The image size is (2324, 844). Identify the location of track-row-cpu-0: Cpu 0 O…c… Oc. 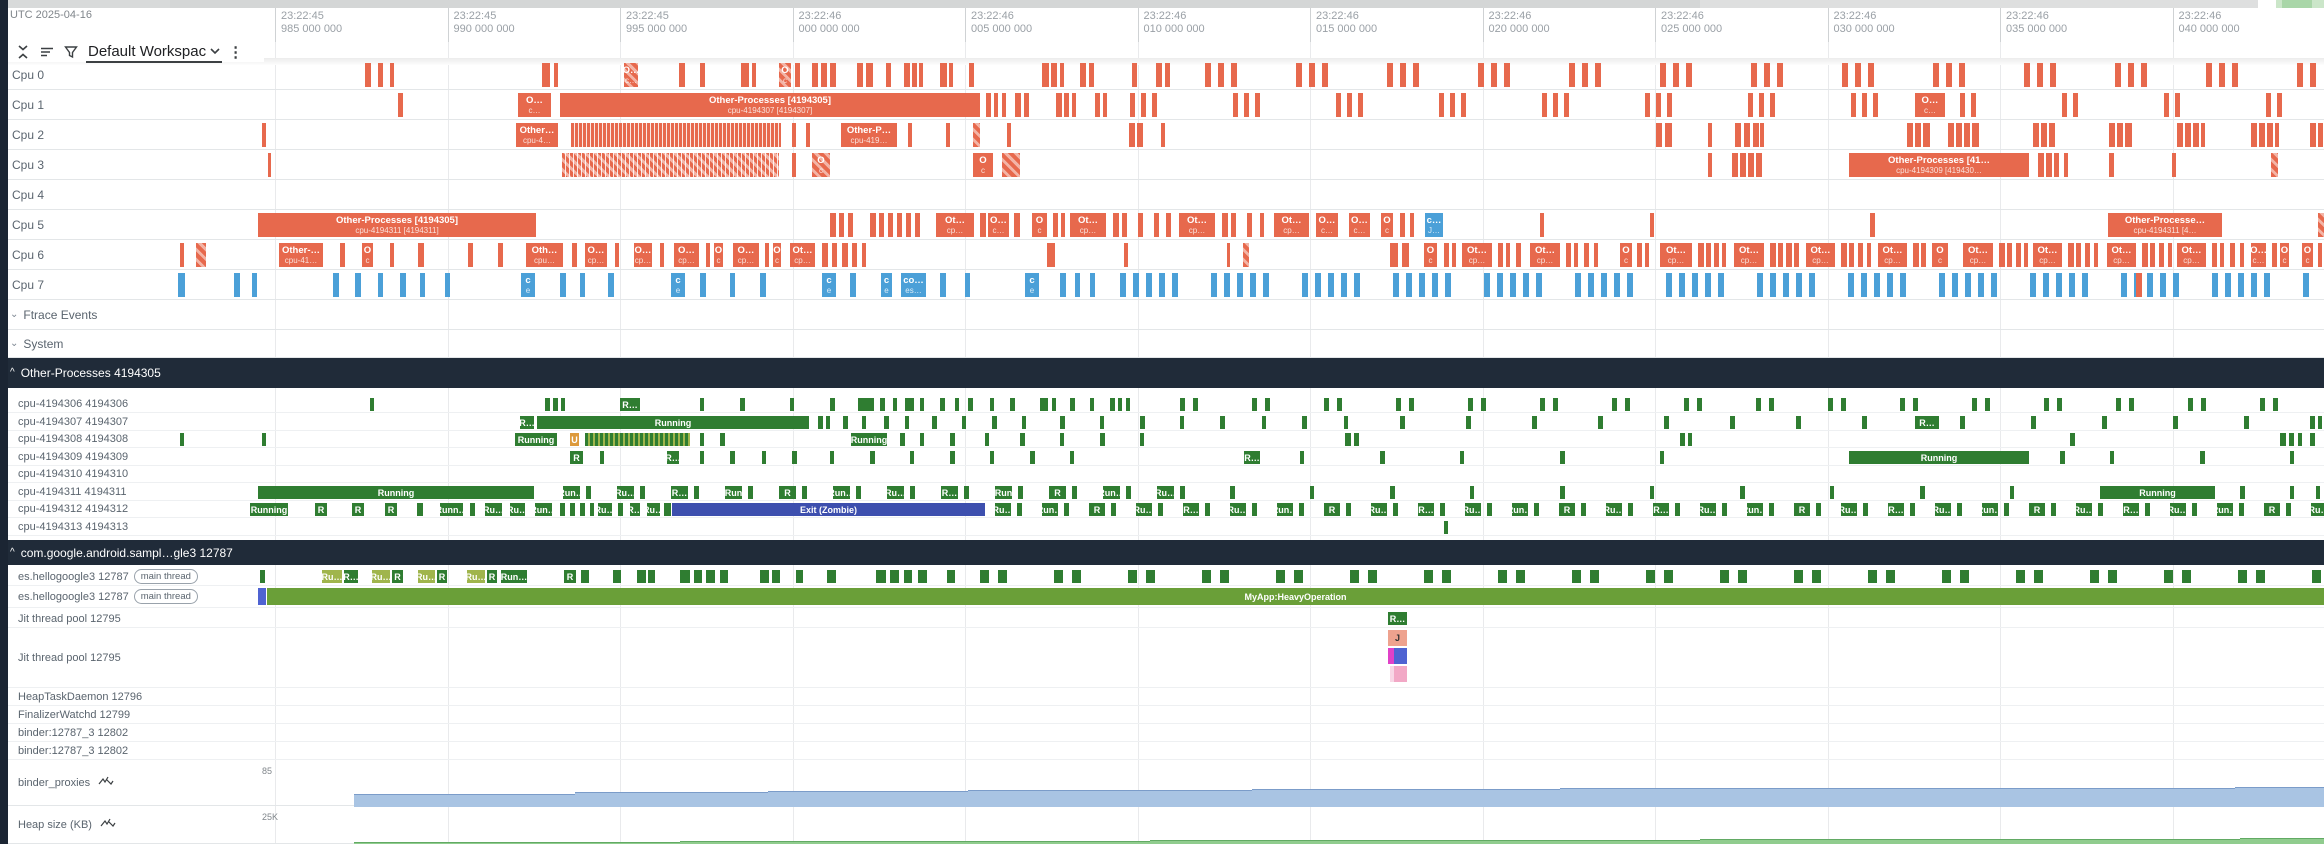
(1162, 75).